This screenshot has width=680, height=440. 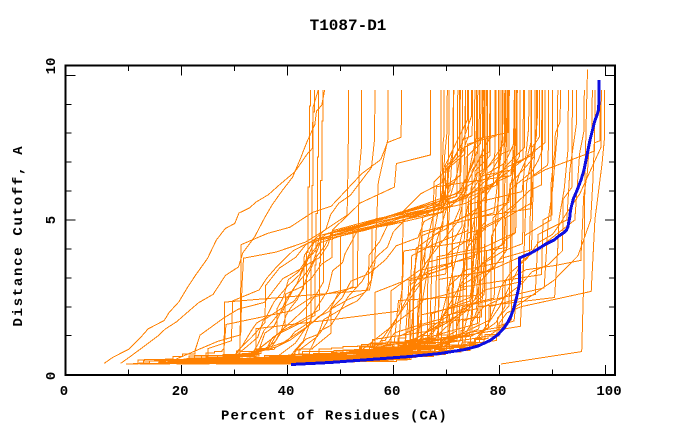 What do you see at coordinates (334, 417) in the screenshot?
I see `svg-text: Percent of Residues (CA)` at bounding box center [334, 417].